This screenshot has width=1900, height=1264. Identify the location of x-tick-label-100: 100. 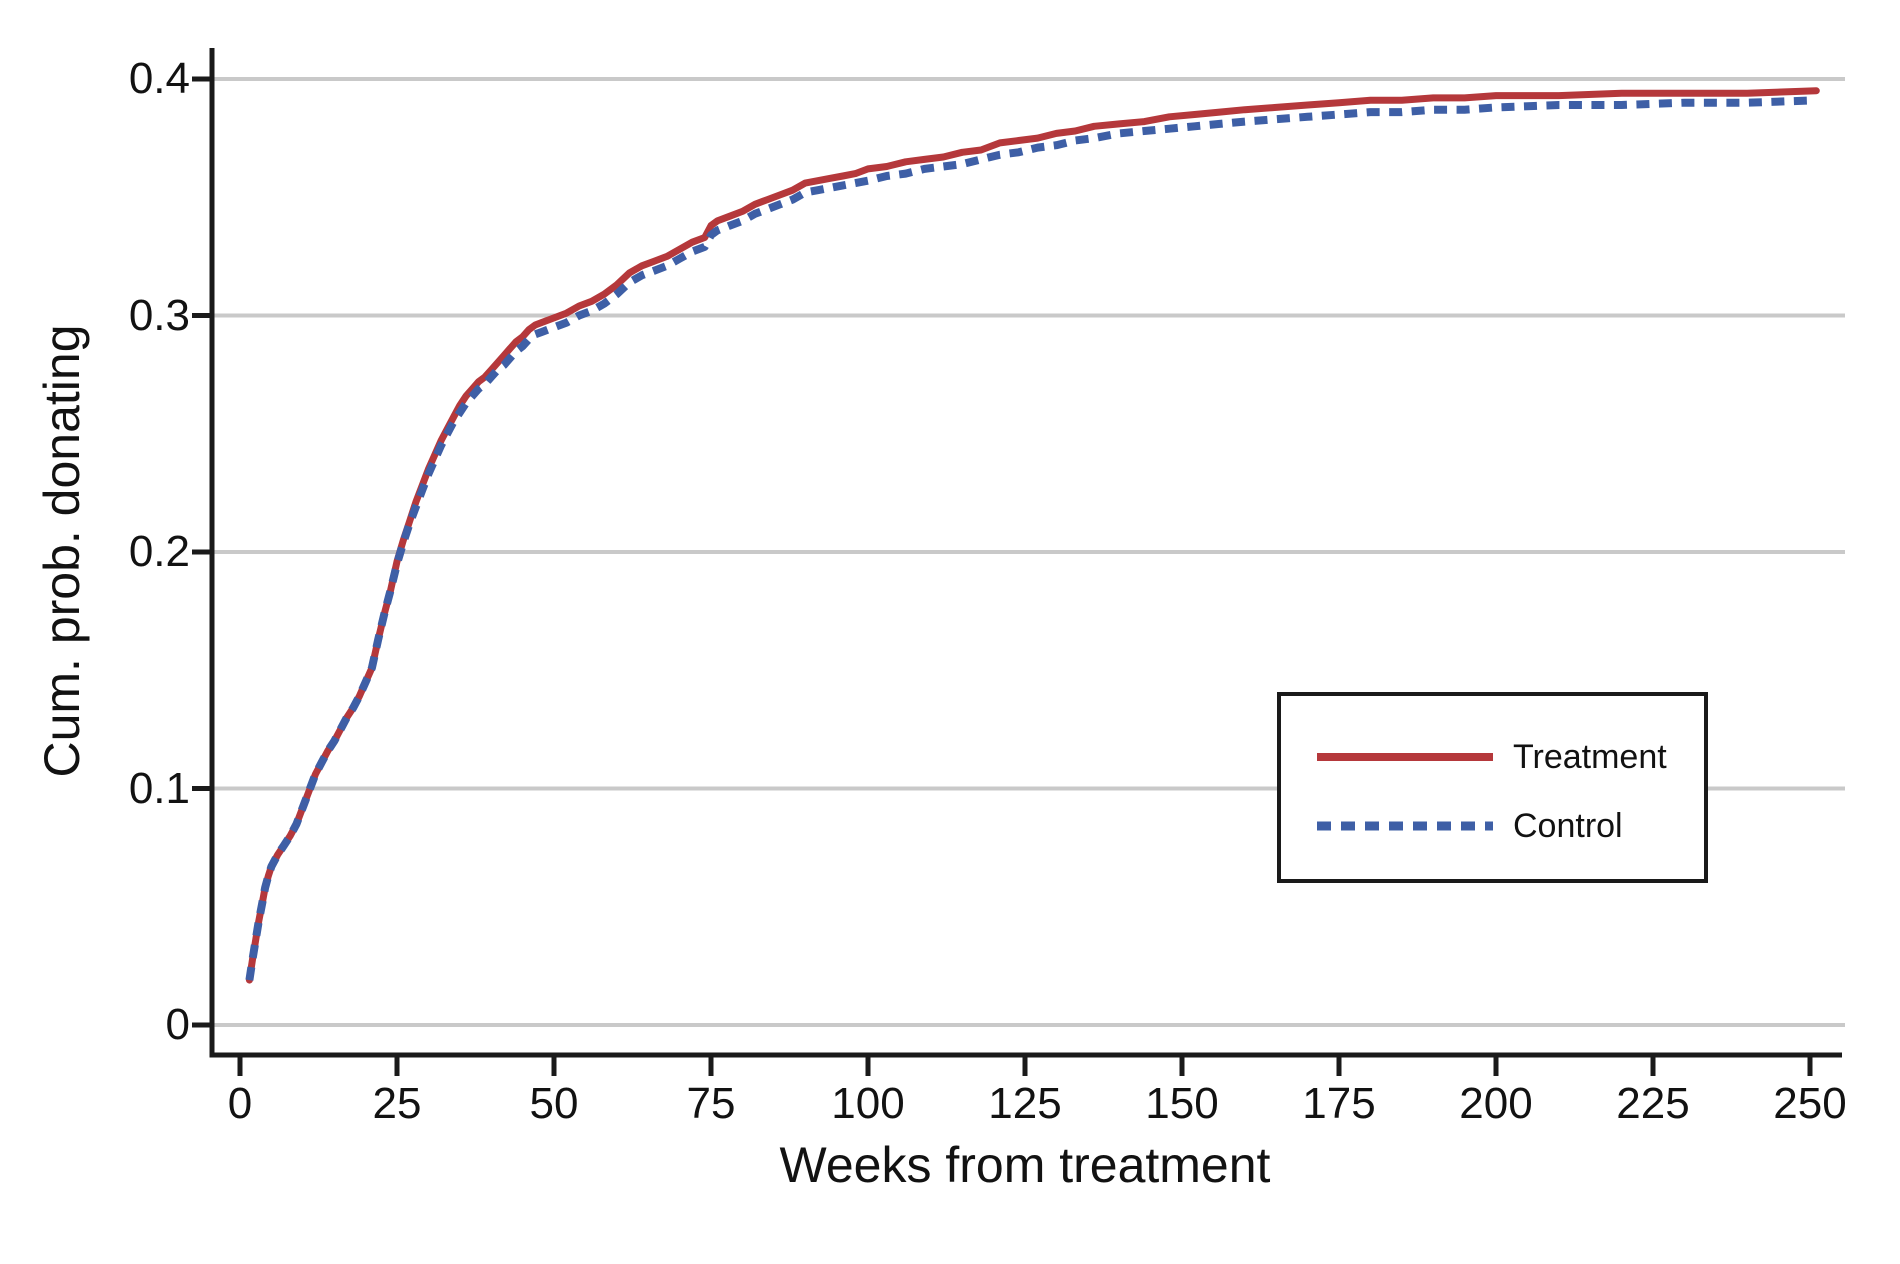
(868, 1103).